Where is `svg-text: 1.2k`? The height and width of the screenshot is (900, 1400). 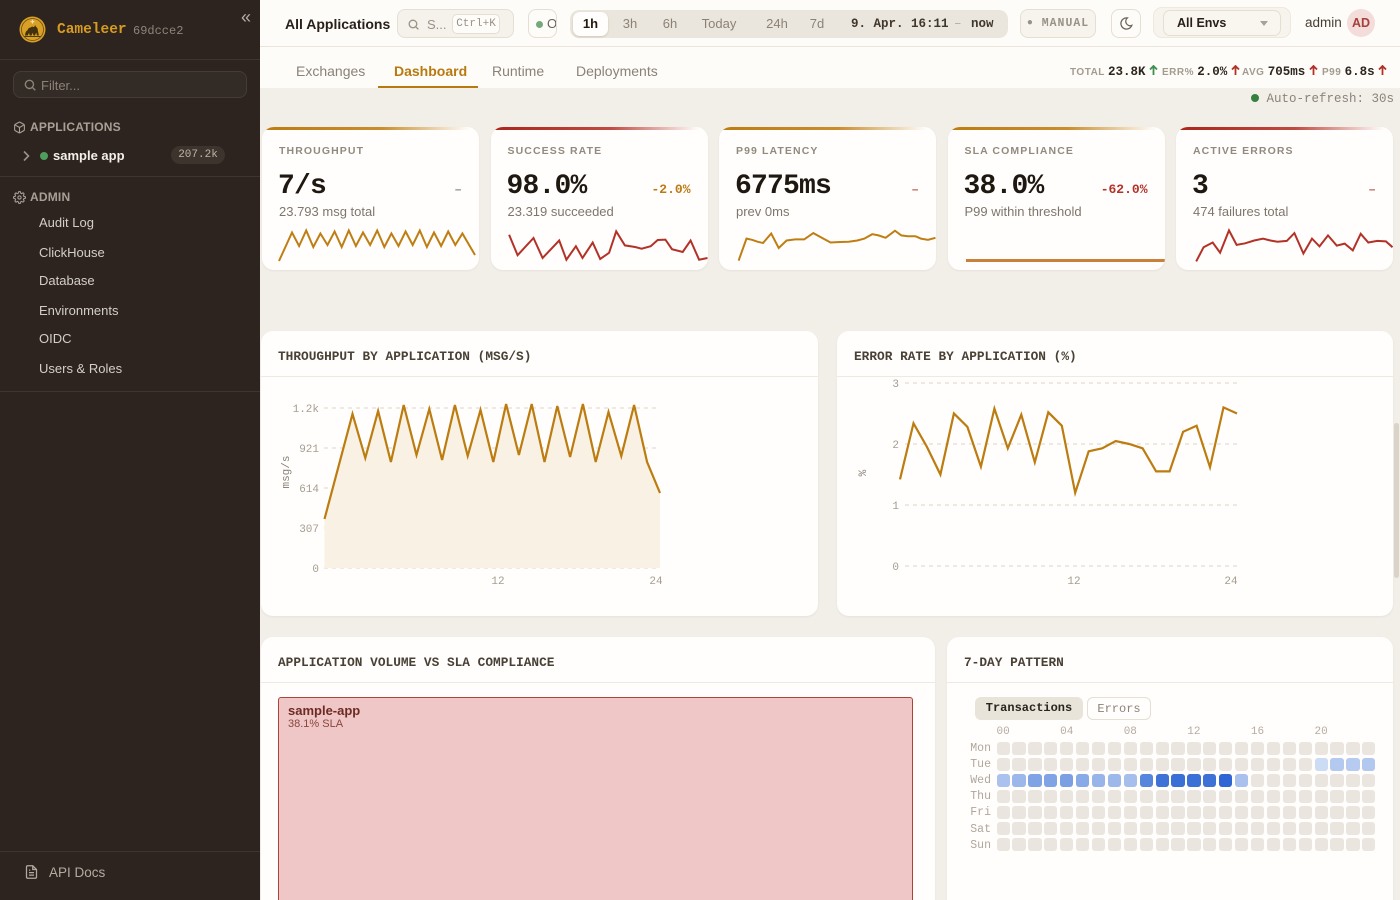
svg-text: 1.2k is located at coordinates (306, 410).